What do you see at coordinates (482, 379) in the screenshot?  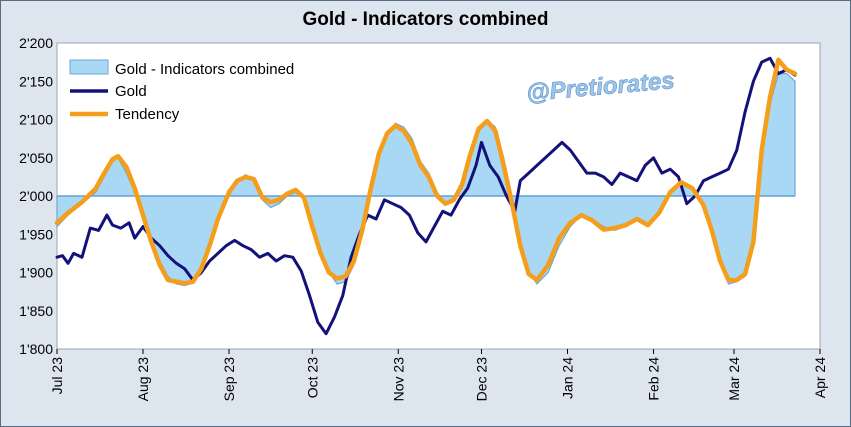 I see `x-tick-label: Dec 23` at bounding box center [482, 379].